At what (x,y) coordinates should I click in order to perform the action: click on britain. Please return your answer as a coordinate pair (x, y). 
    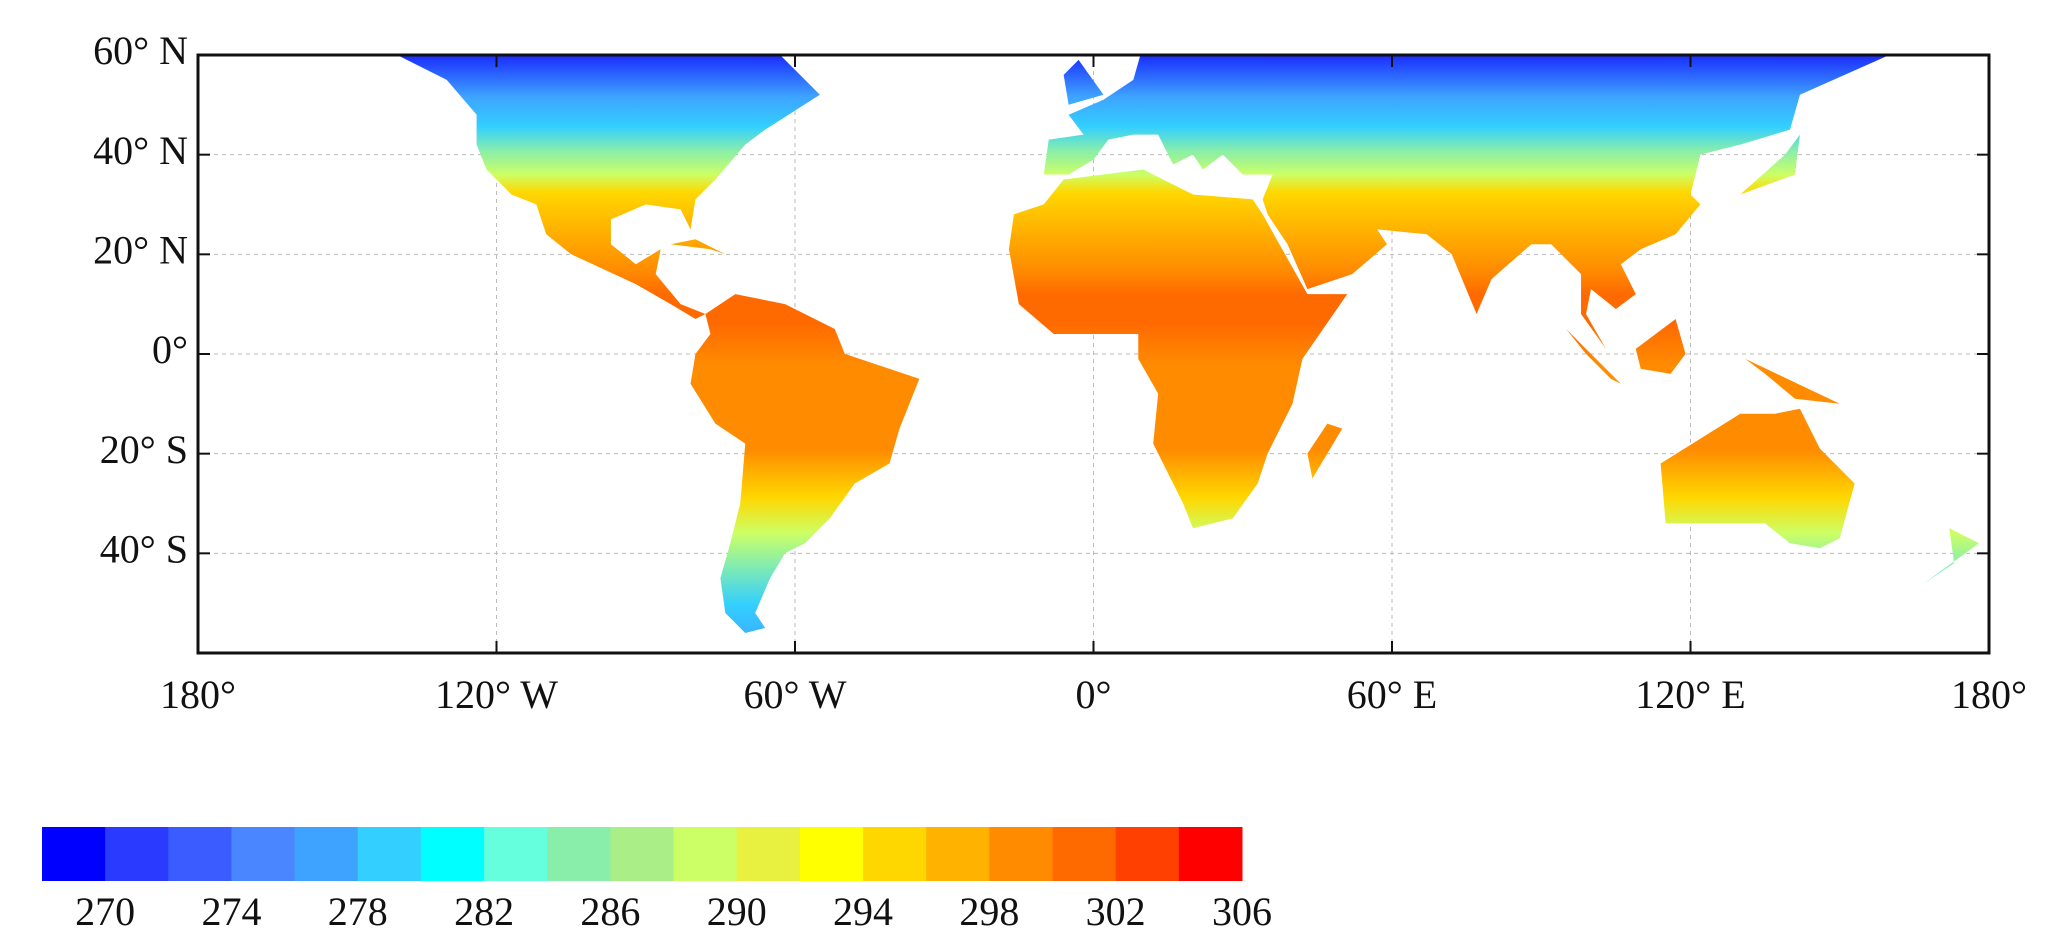
    Looking at the image, I should click on (1083, 82).